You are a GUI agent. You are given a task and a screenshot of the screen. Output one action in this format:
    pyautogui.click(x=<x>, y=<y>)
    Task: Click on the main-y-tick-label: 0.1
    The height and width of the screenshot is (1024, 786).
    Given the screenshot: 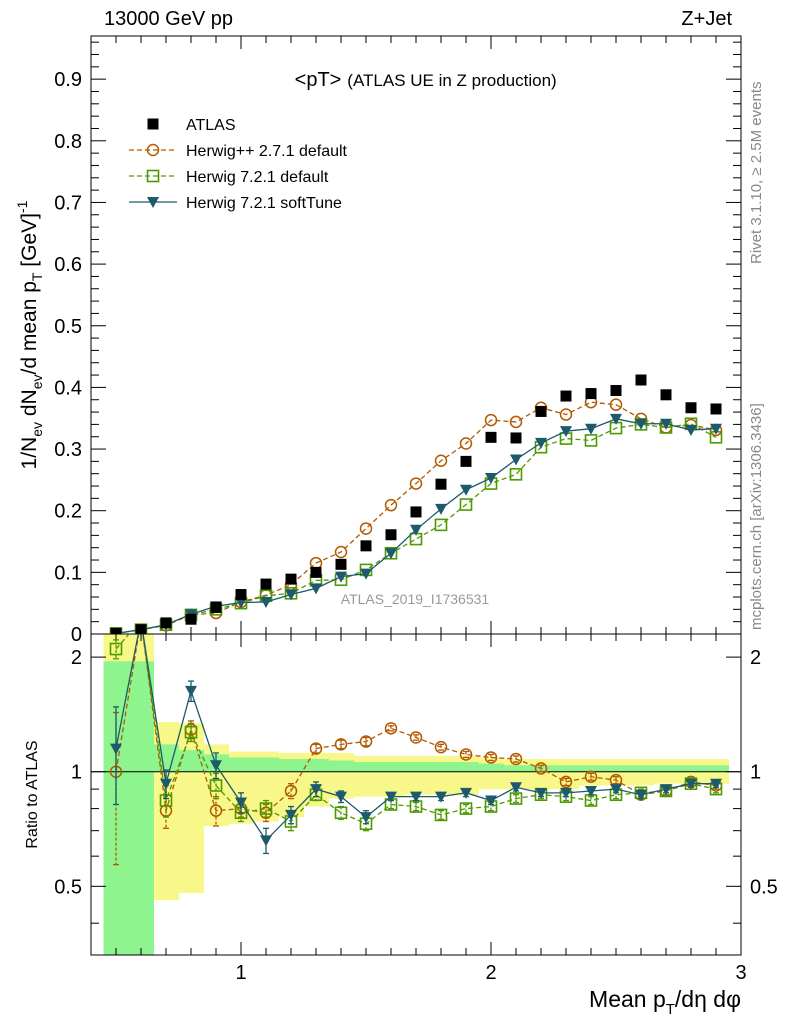 What is the action you would take?
    pyautogui.click(x=68, y=573)
    